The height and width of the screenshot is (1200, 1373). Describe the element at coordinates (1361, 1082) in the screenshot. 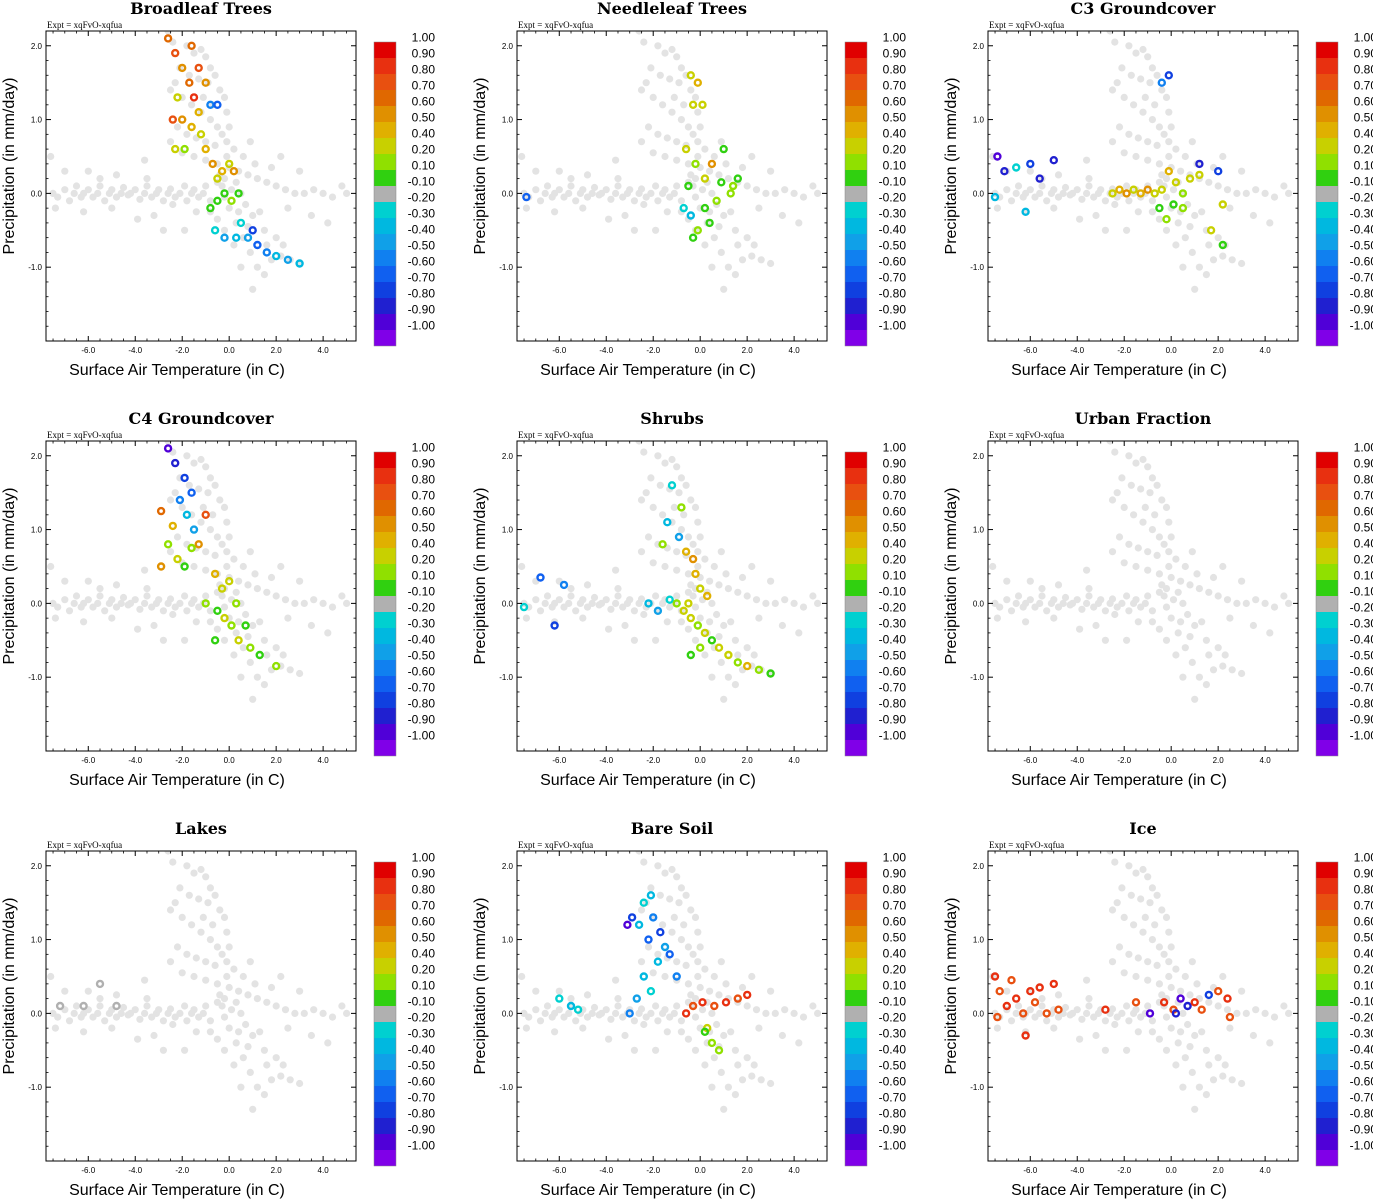

I see `colorbar-label: -0.60` at that location.